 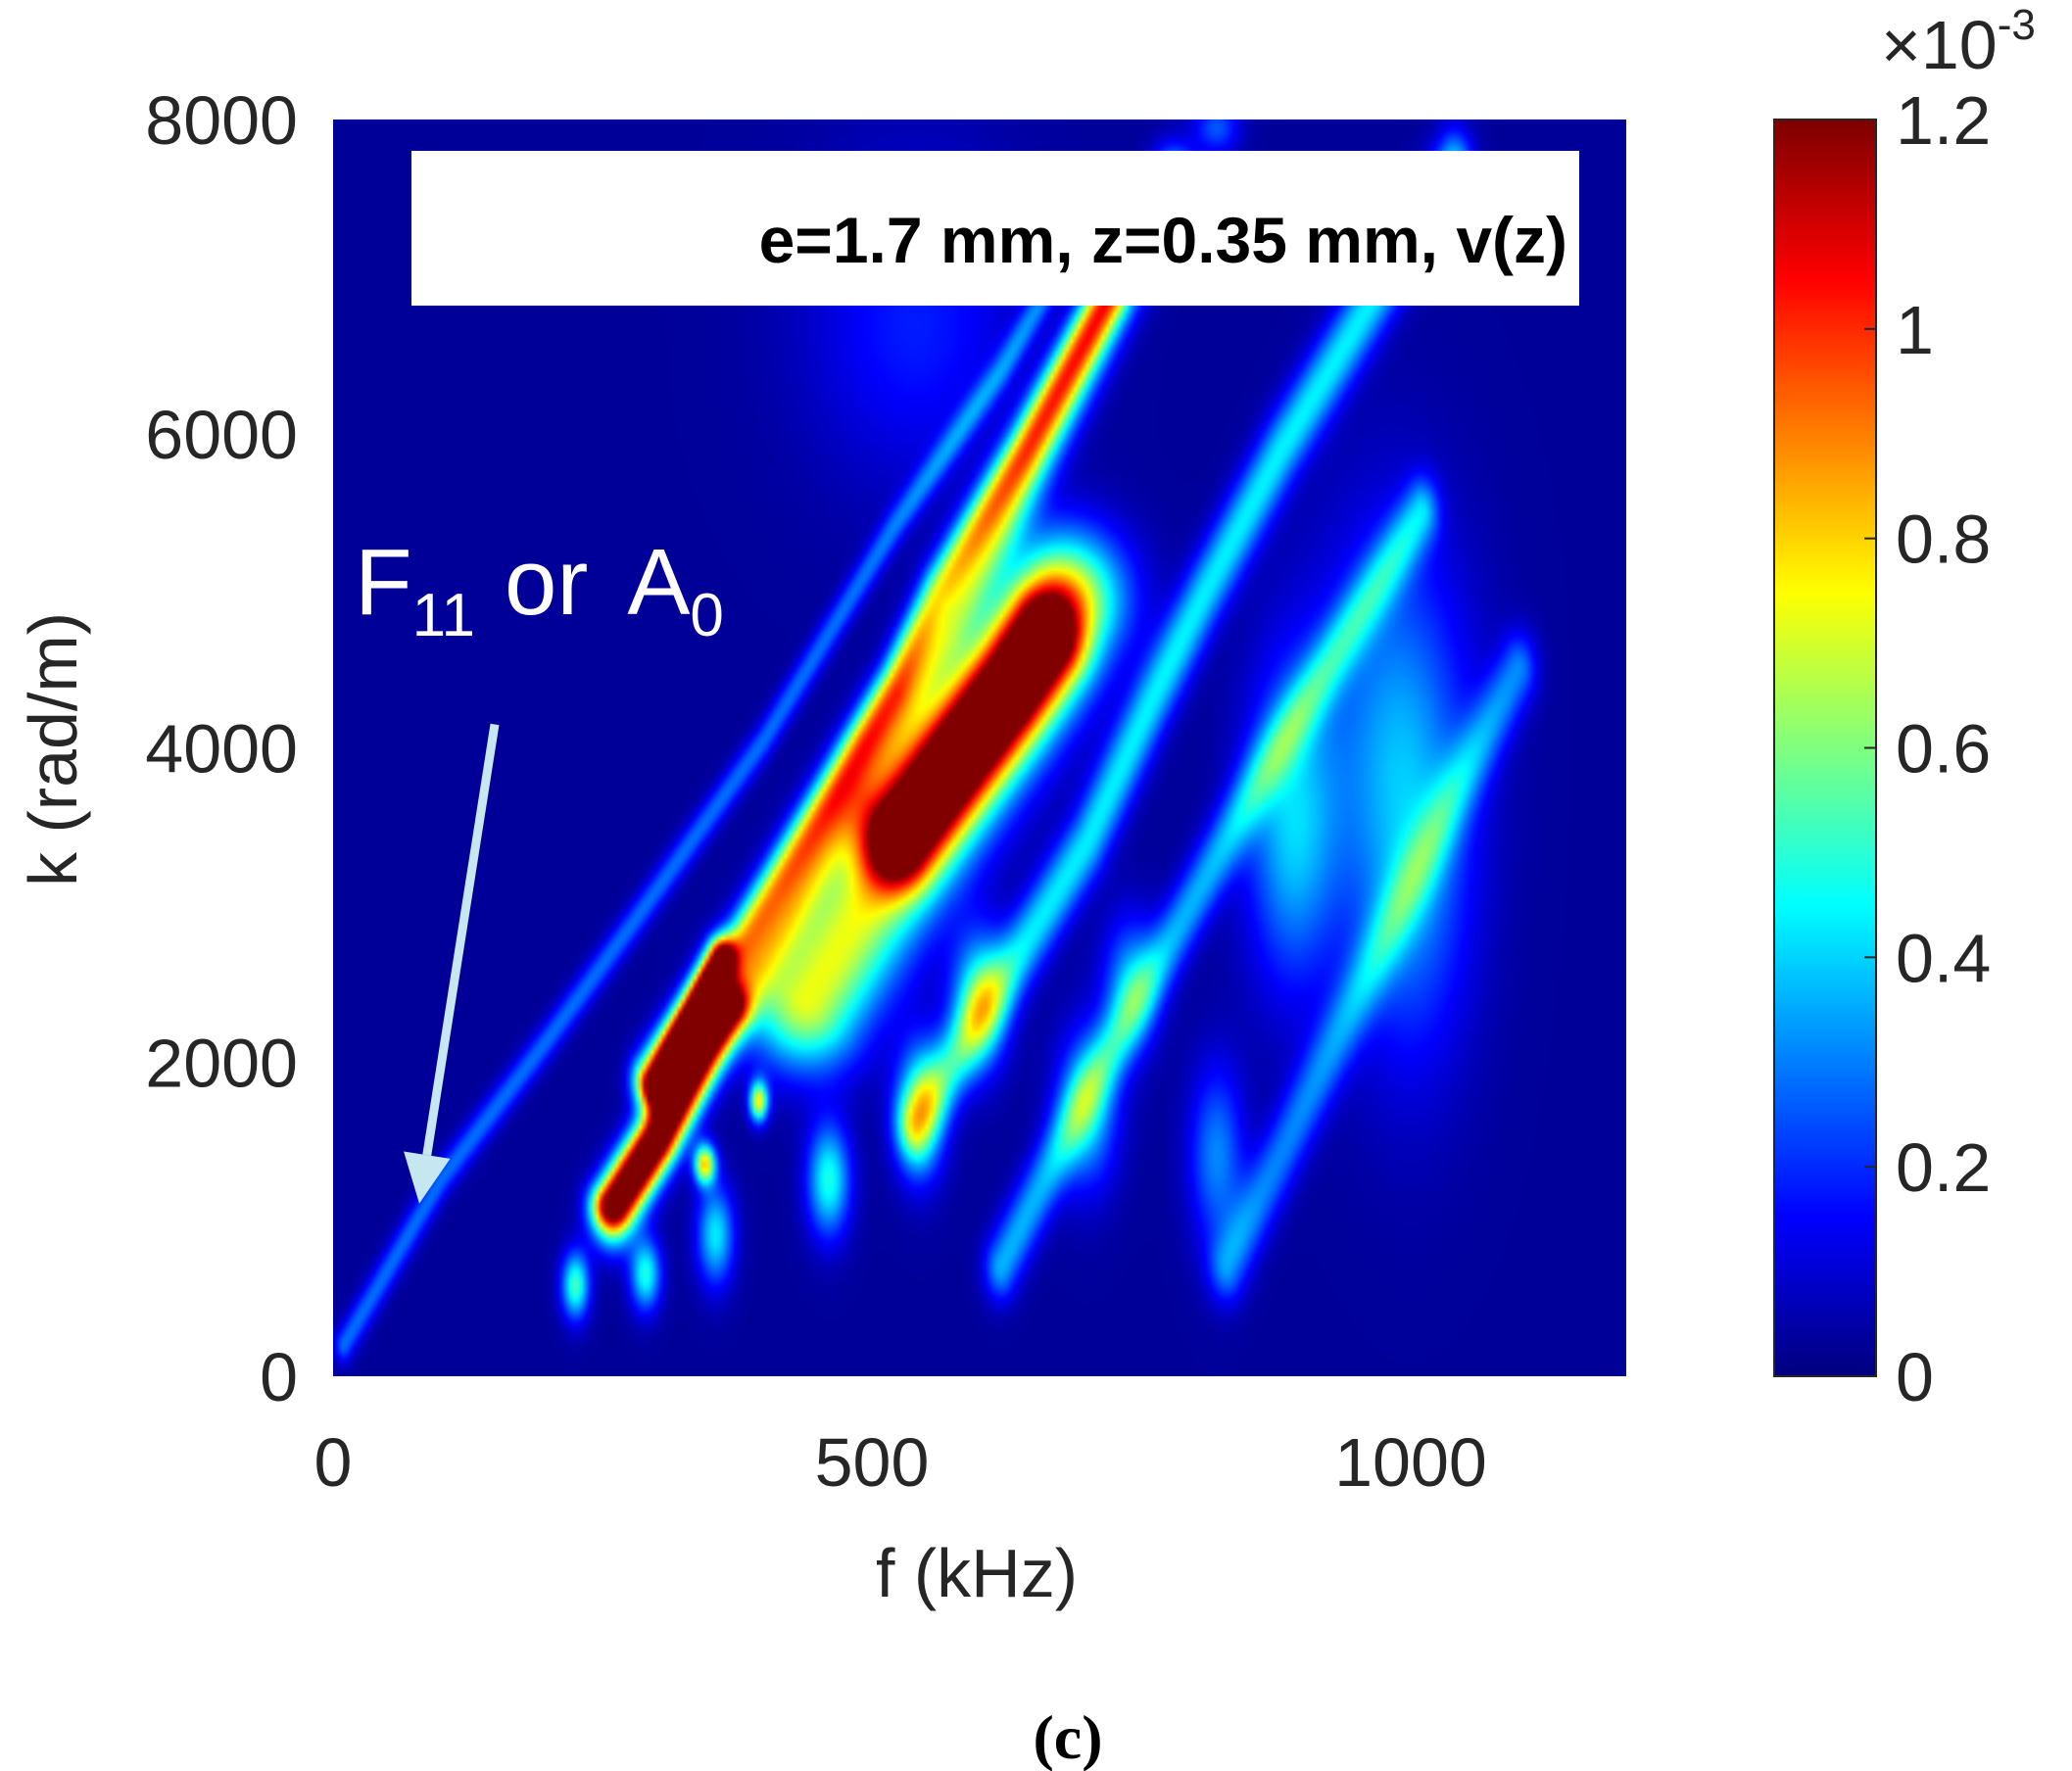 I want to click on colorbar-tick-label: 0.4, so click(x=1943, y=958).